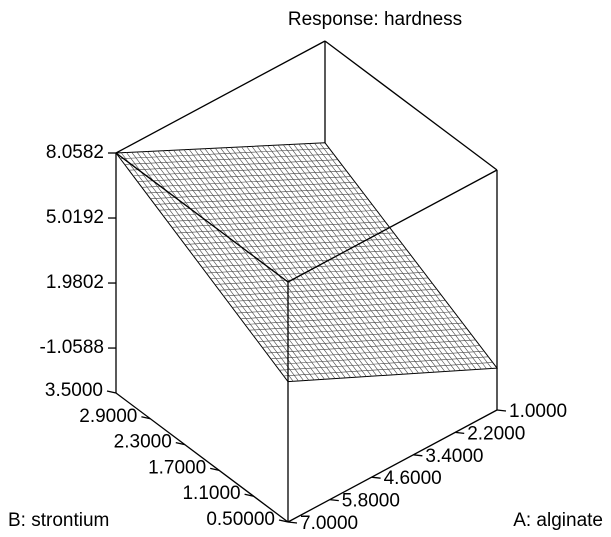 This screenshot has height=537, width=611. I want to click on y-tick-label: 1.7000, so click(177, 467).